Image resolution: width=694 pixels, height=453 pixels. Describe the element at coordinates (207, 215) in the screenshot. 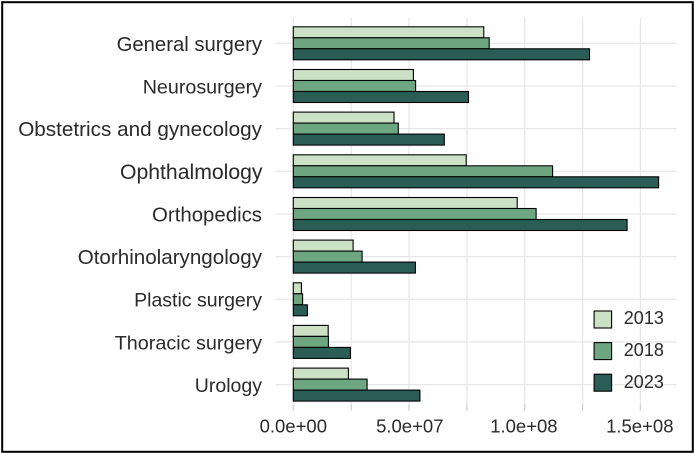

I see `svg-text: Orthopedics` at that location.